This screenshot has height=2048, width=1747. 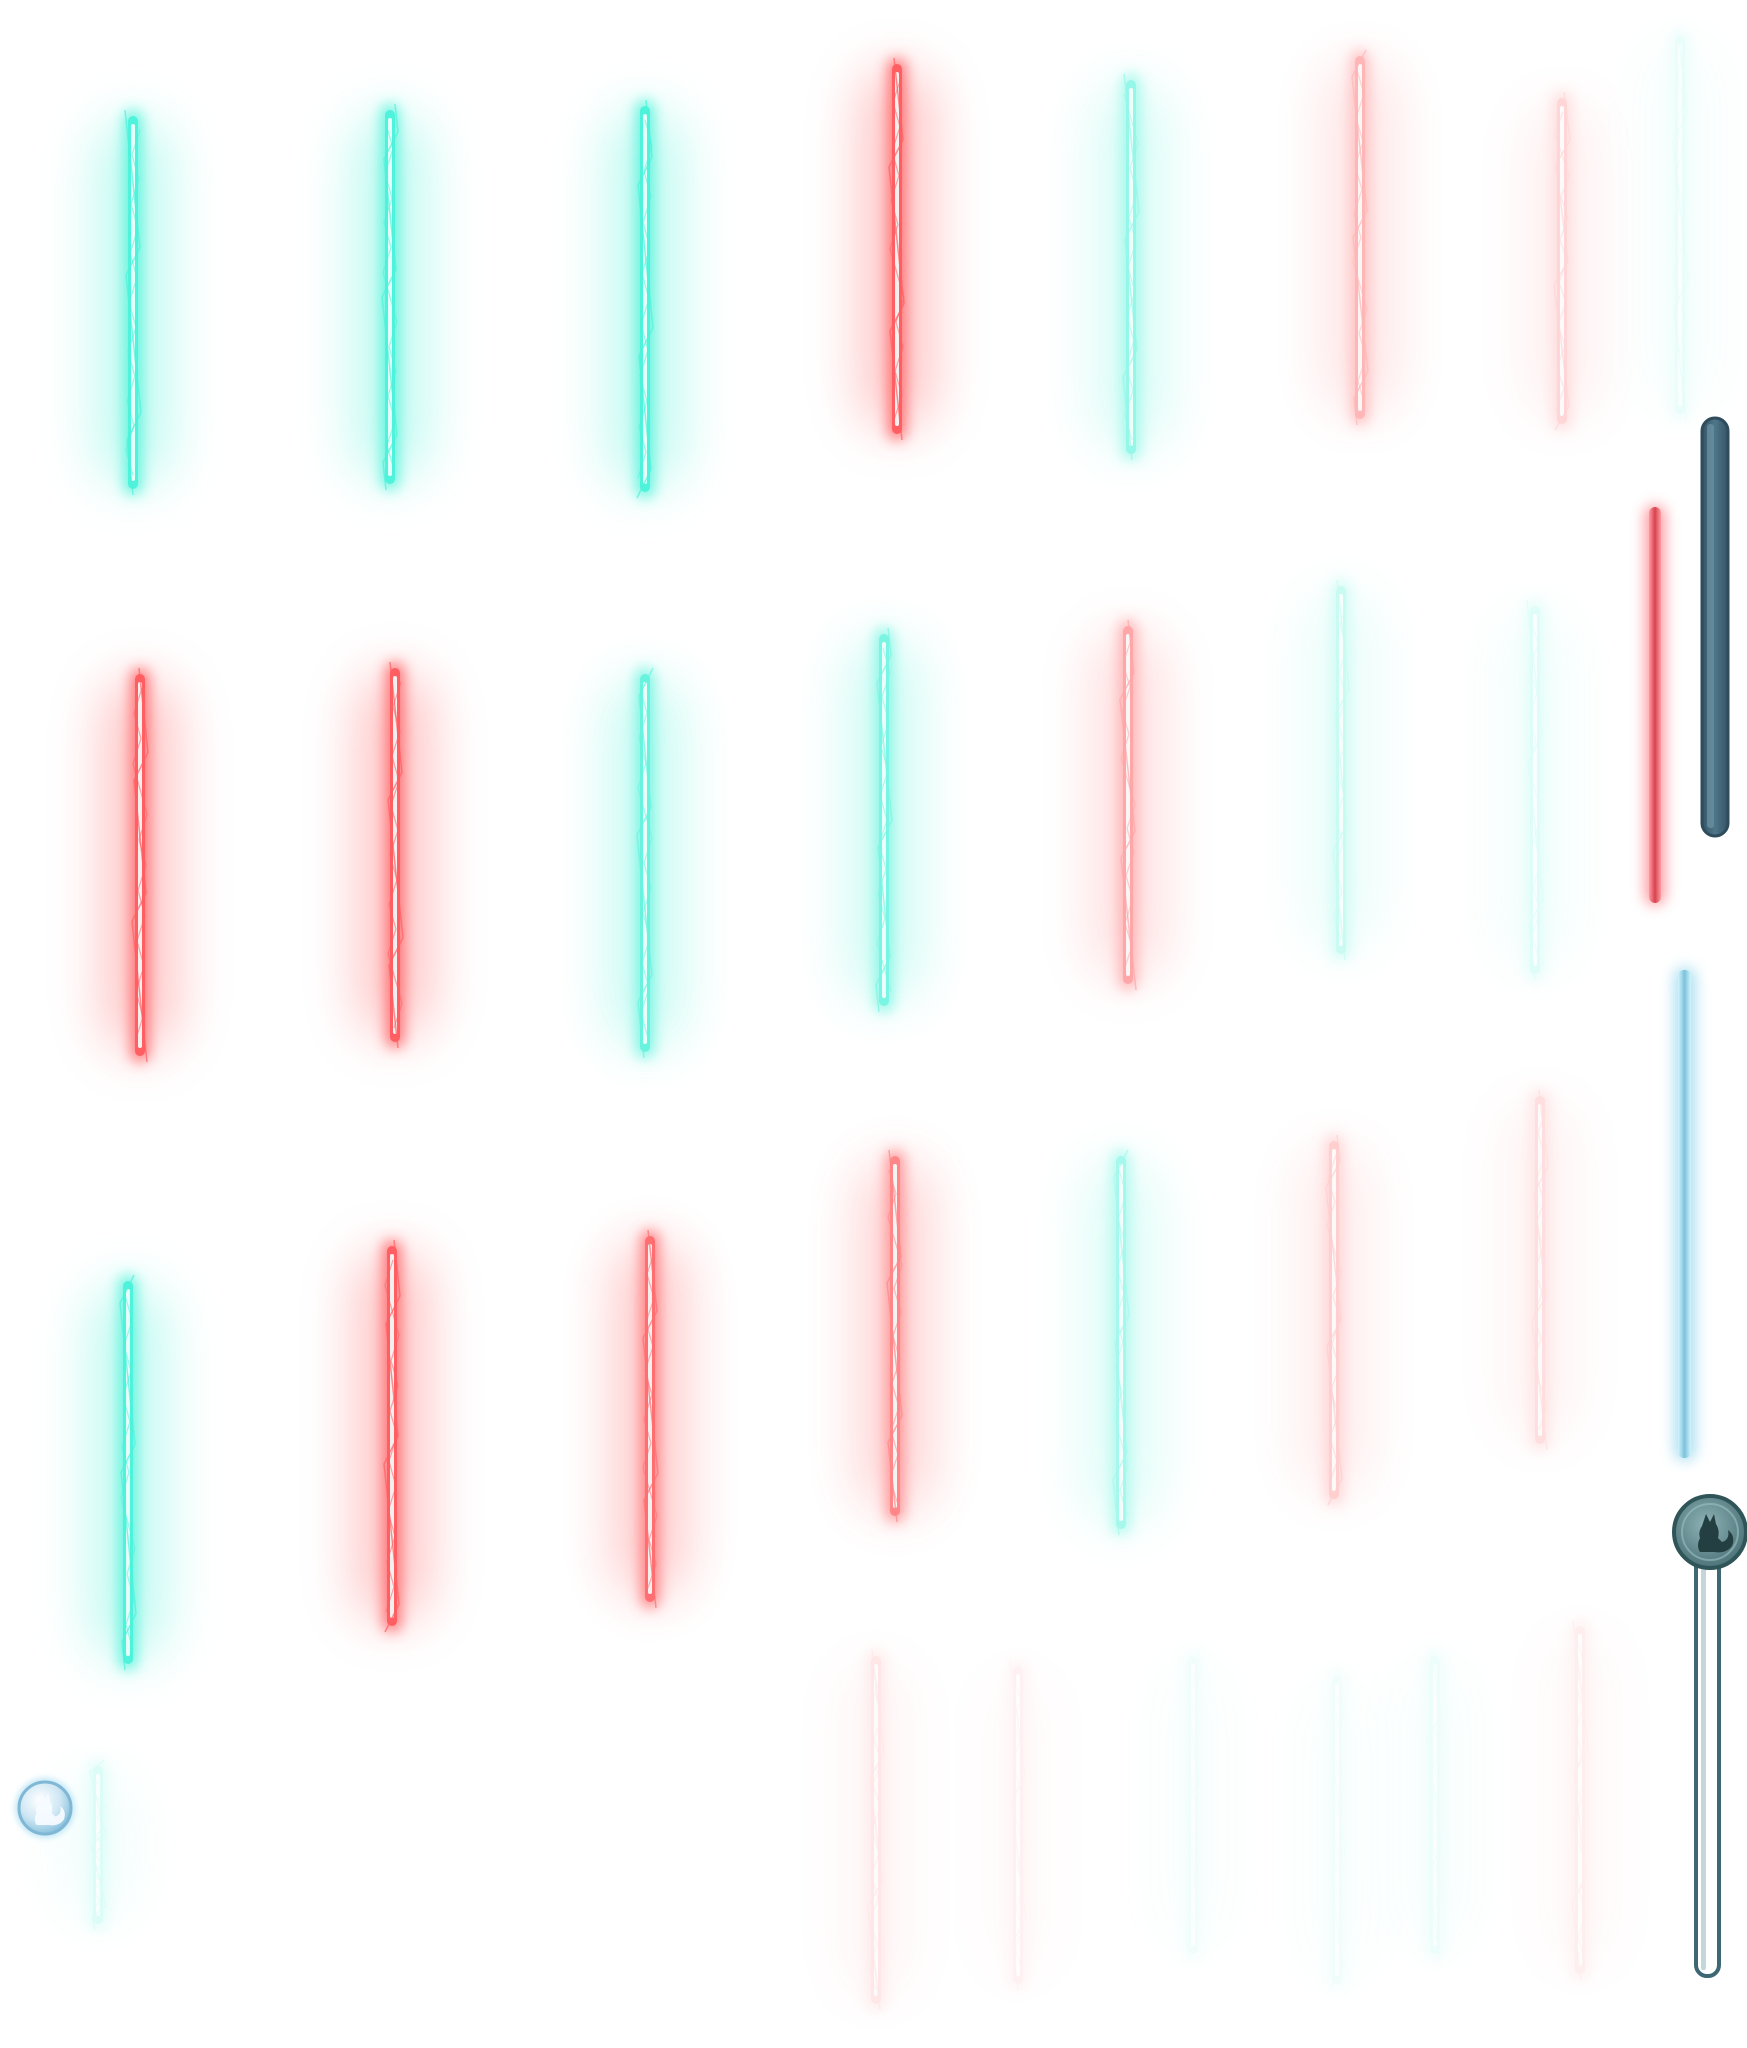 What do you see at coordinates (1715, 627) in the screenshot?
I see `dark-bar-frame` at bounding box center [1715, 627].